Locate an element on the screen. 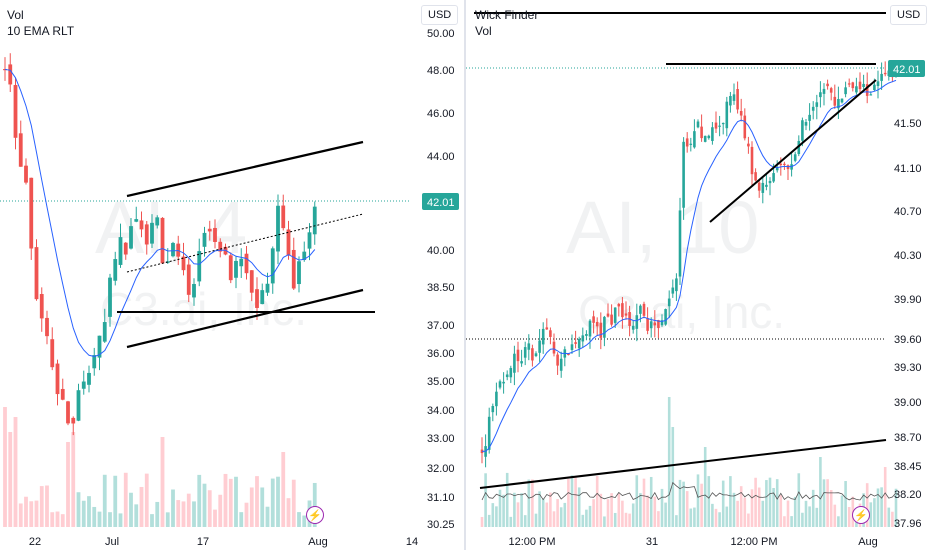 The height and width of the screenshot is (550, 932). left-upper-axis-label: 50.00 is located at coordinates (441, 34).